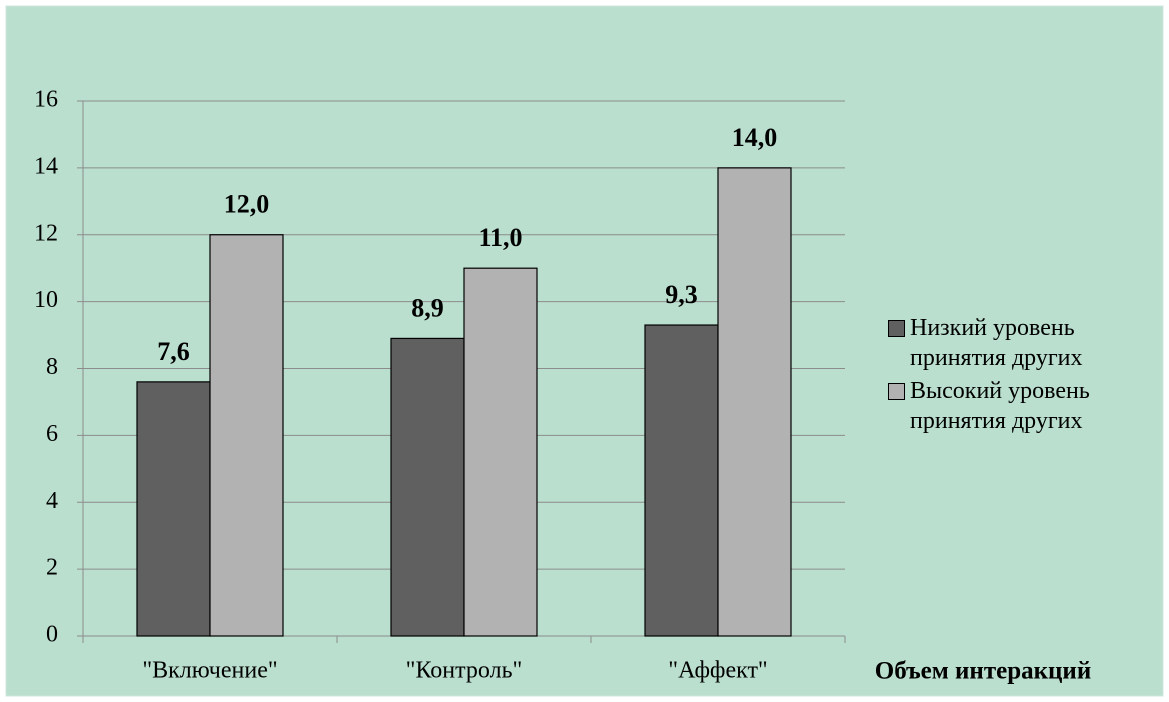 This screenshot has width=1169, height=702. Describe the element at coordinates (52, 635) in the screenshot. I see `y-tick-label: 0` at that location.